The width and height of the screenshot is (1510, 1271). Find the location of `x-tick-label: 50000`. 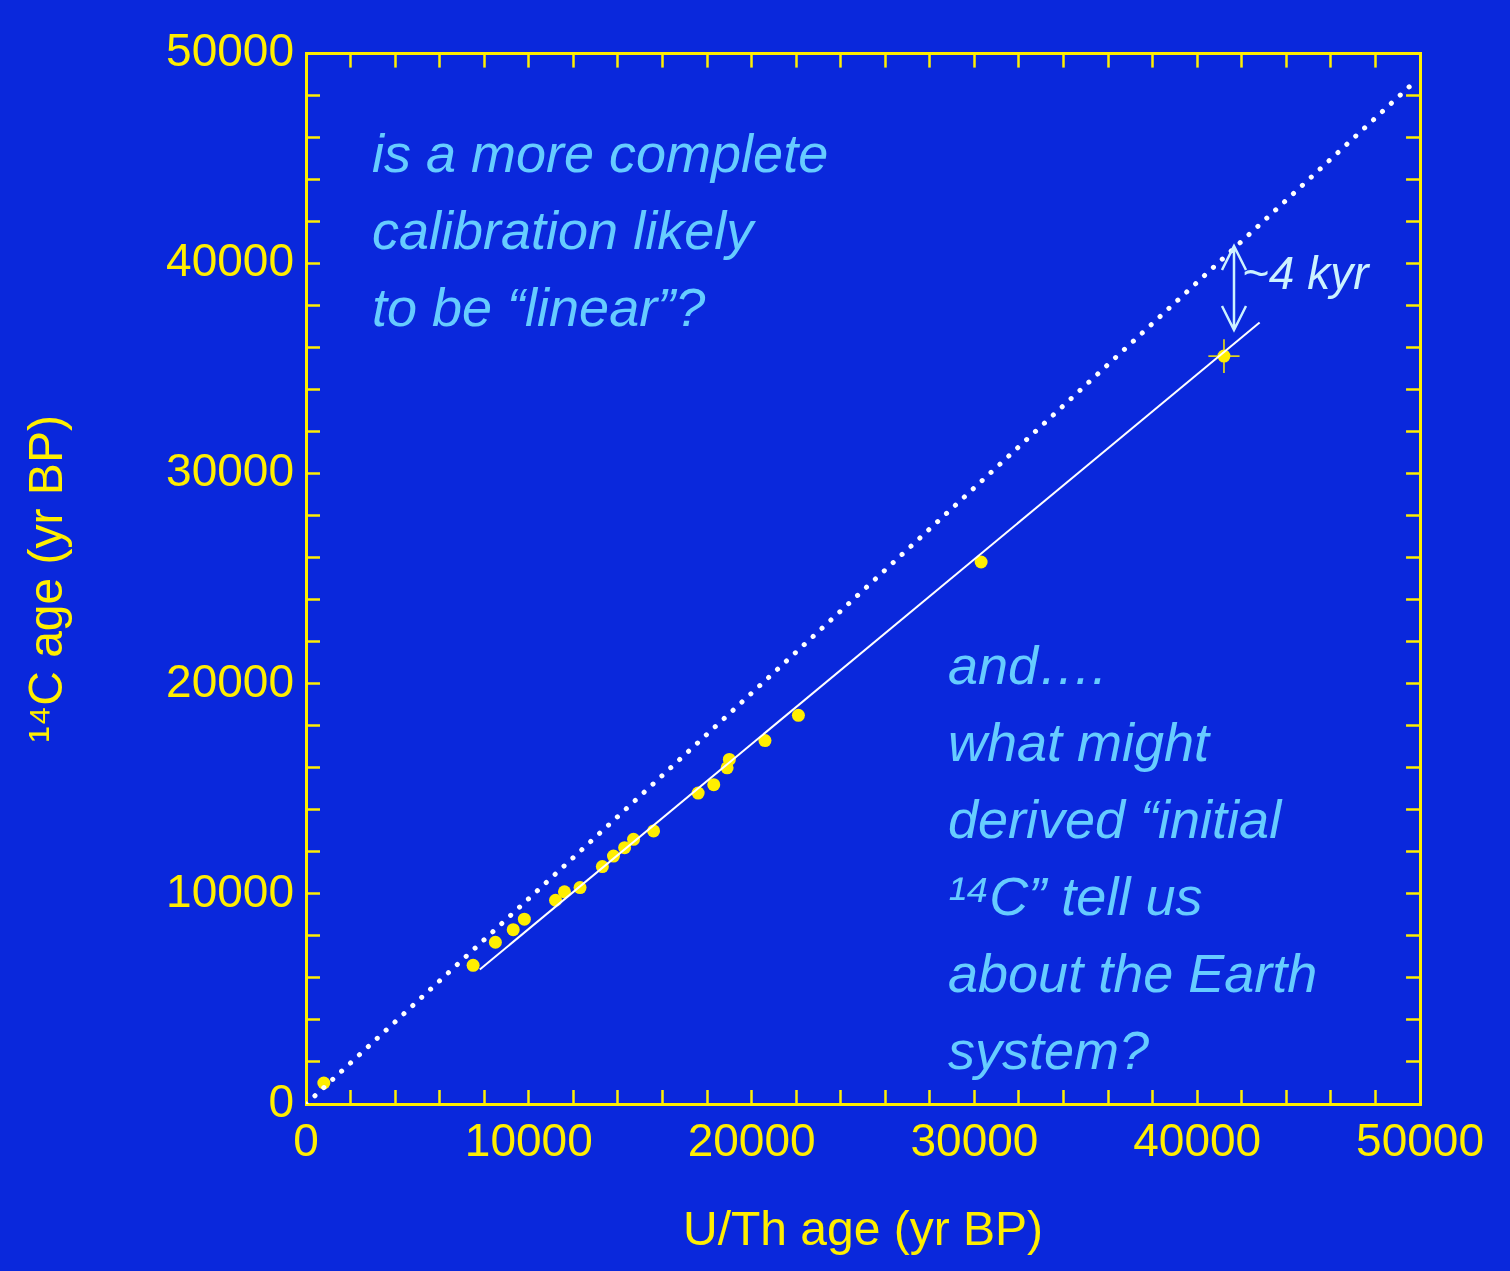

x-tick-label: 50000 is located at coordinates (1420, 1140).